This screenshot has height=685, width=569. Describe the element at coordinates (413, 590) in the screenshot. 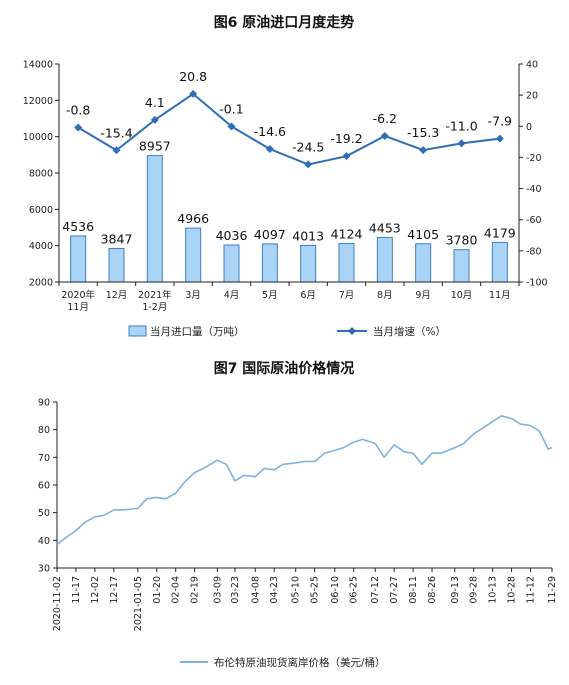

I see `chart2-x-tick: 08-11` at that location.